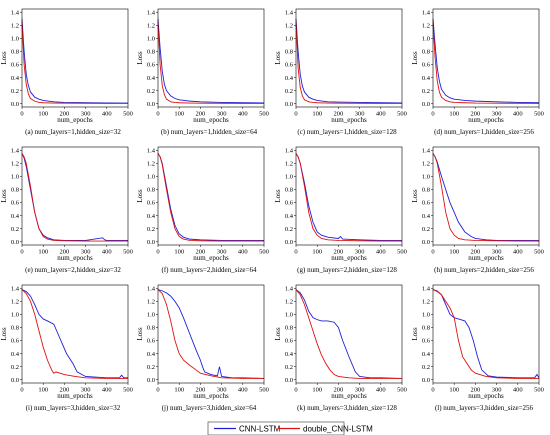 This screenshot has width=550, height=435. Describe the element at coordinates (347, 408) in the screenshot. I see `panel-caption: (k) num_layers=3,hidden_size=128` at that location.